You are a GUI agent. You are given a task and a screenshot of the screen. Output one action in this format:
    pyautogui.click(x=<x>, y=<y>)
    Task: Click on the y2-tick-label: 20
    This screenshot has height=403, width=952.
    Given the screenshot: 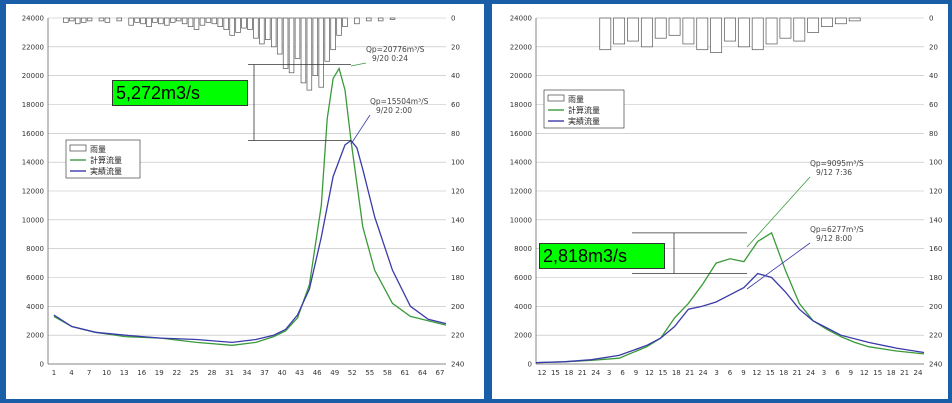 What is the action you would take?
    pyautogui.click(x=933, y=47)
    